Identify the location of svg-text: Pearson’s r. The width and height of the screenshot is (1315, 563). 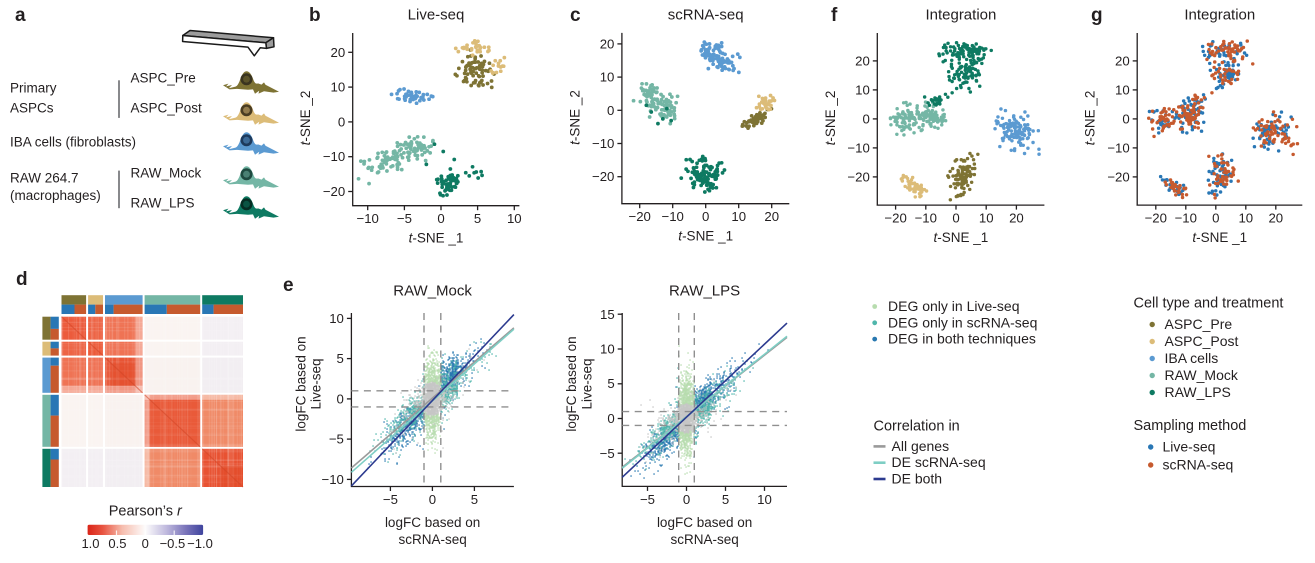
(146, 512).